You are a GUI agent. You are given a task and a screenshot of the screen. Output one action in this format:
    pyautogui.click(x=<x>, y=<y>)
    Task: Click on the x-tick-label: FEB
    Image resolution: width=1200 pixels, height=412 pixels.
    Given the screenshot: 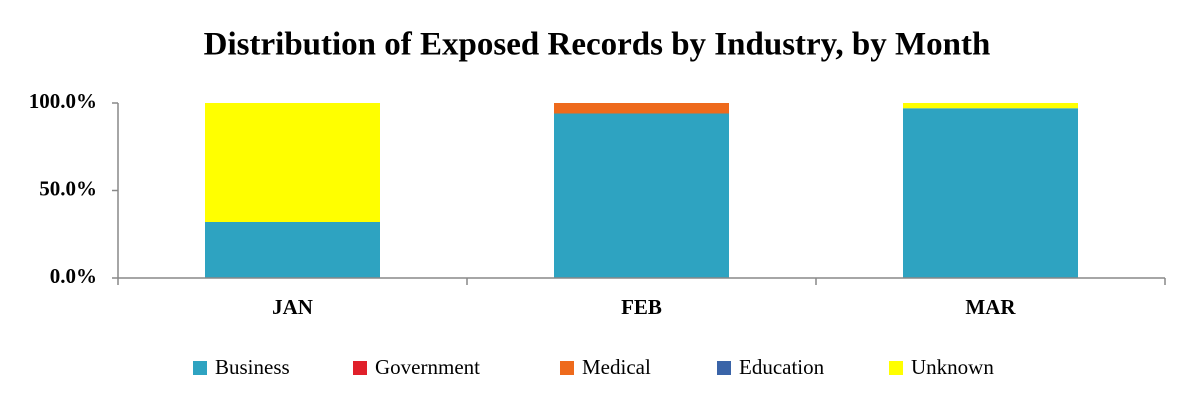 What is the action you would take?
    pyautogui.click(x=641, y=307)
    